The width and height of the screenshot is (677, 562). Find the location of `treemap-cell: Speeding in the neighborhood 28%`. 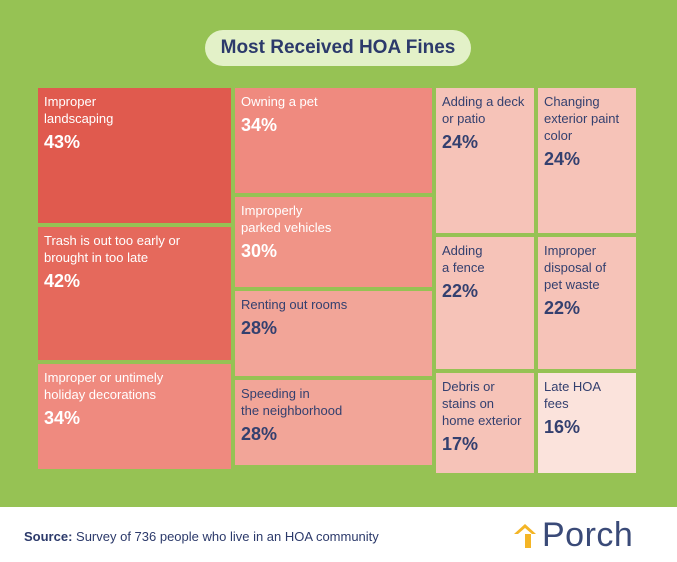

treemap-cell: Speeding in the neighborhood 28% is located at coordinates (333, 422).